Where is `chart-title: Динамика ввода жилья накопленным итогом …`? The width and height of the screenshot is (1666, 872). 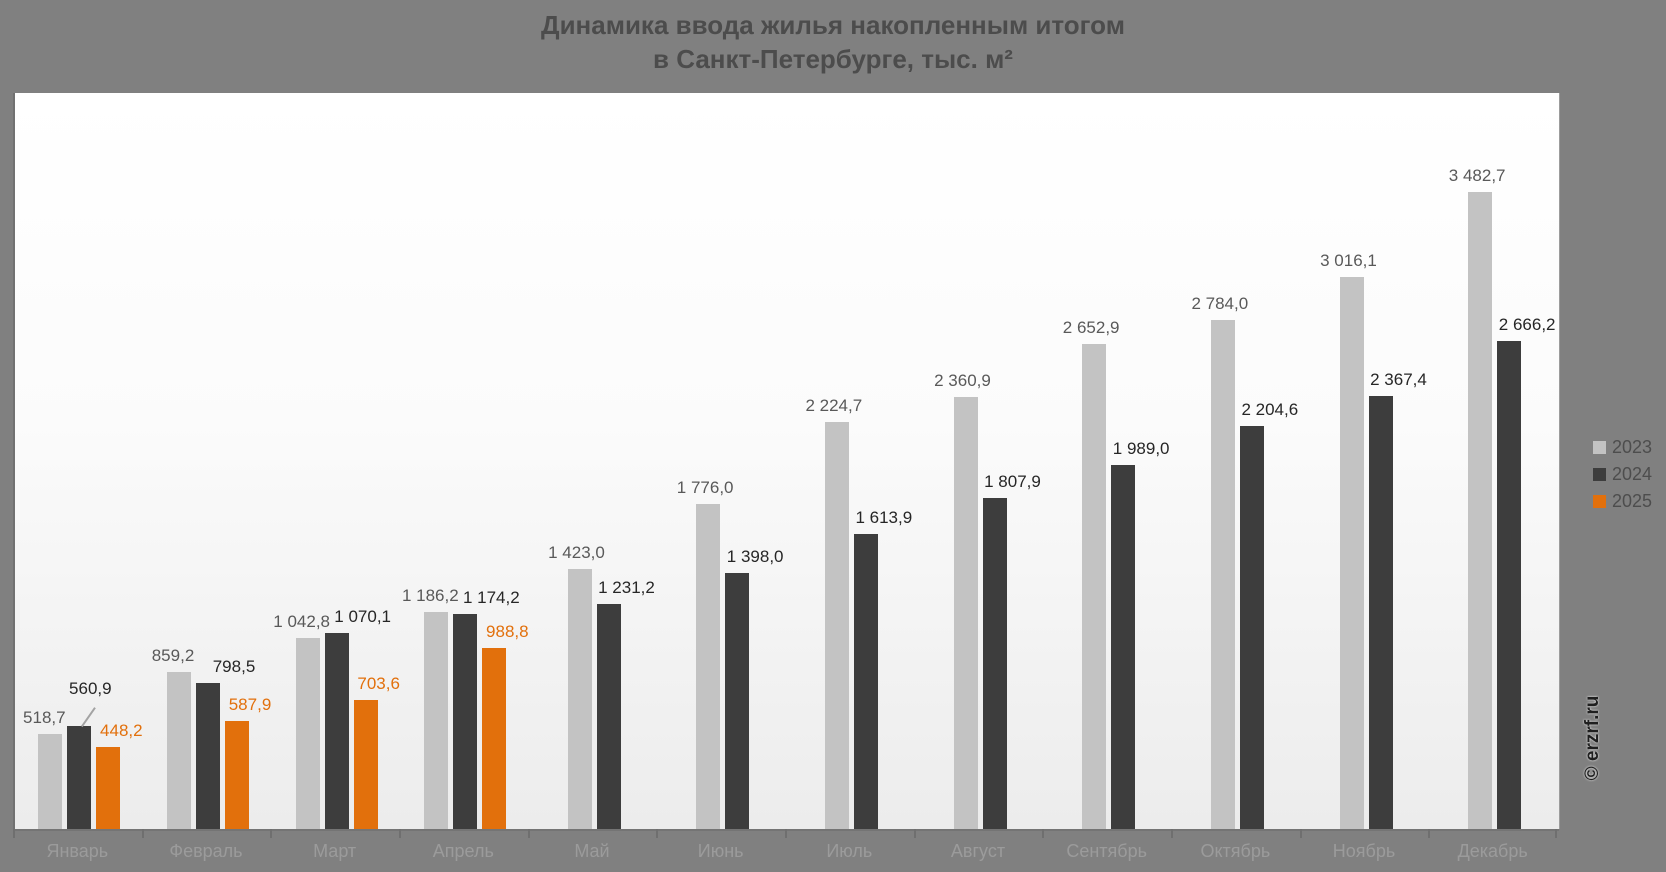 chart-title: Динамика ввода жилья накопленным итогом … is located at coordinates (833, 42).